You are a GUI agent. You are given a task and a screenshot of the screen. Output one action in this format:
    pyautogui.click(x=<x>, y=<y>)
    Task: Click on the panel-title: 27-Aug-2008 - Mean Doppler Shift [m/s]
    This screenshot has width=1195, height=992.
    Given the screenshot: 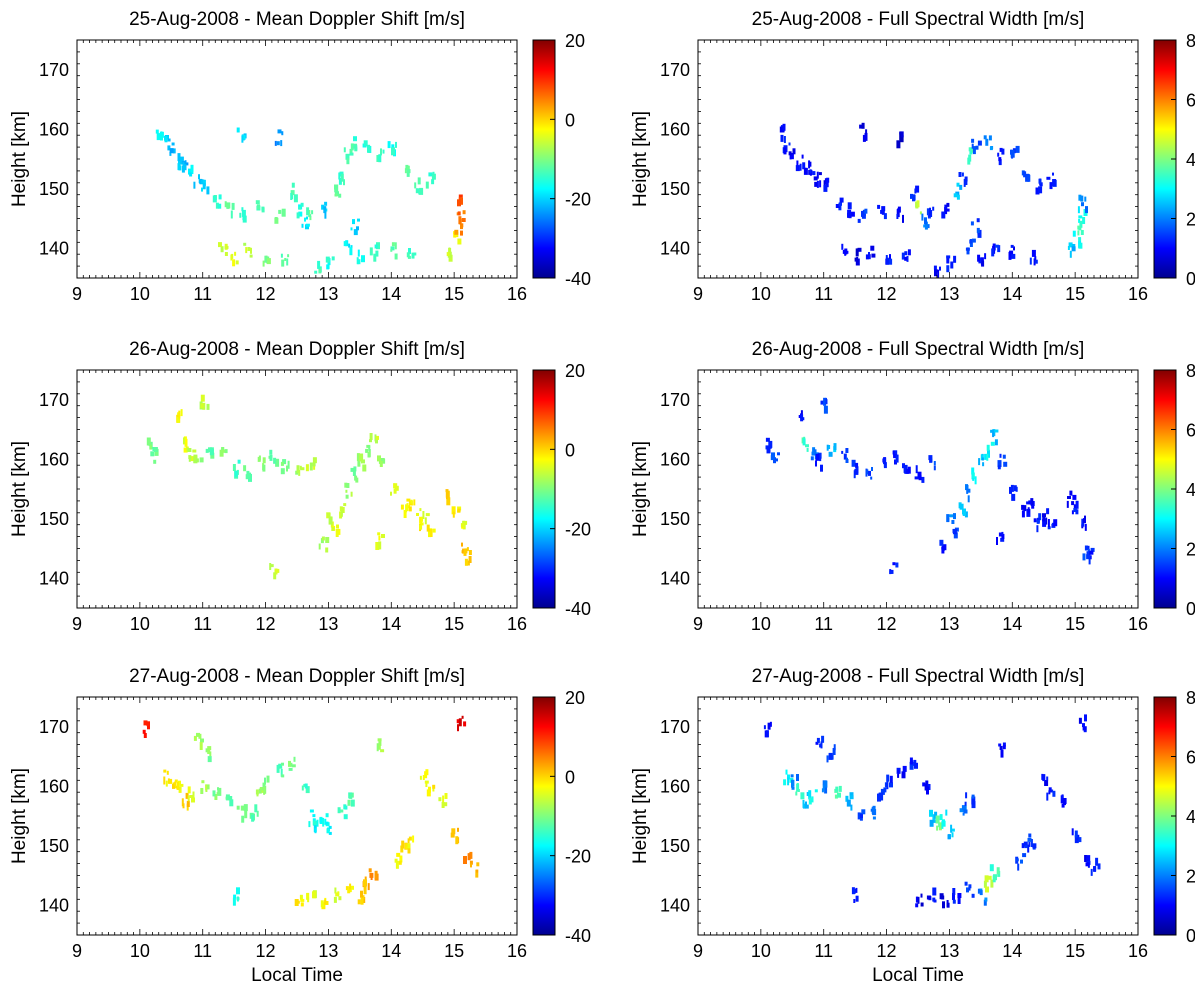 What is the action you would take?
    pyautogui.click(x=297, y=676)
    